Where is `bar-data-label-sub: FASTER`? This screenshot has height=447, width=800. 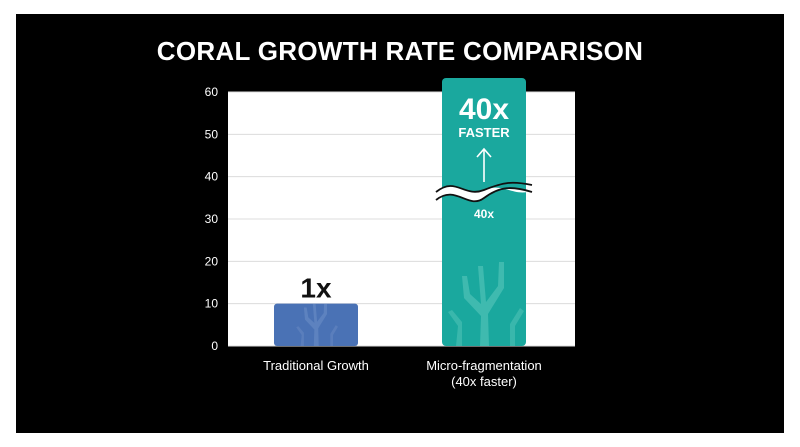 bar-data-label-sub: FASTER is located at coordinates (484, 132).